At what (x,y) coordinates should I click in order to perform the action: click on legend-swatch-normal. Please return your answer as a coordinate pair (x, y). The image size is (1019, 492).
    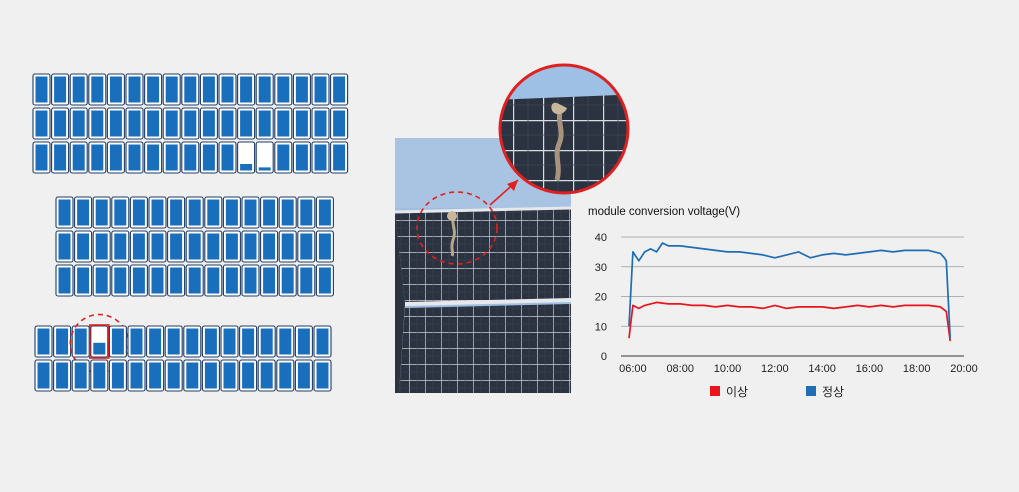
    Looking at the image, I should click on (811, 391).